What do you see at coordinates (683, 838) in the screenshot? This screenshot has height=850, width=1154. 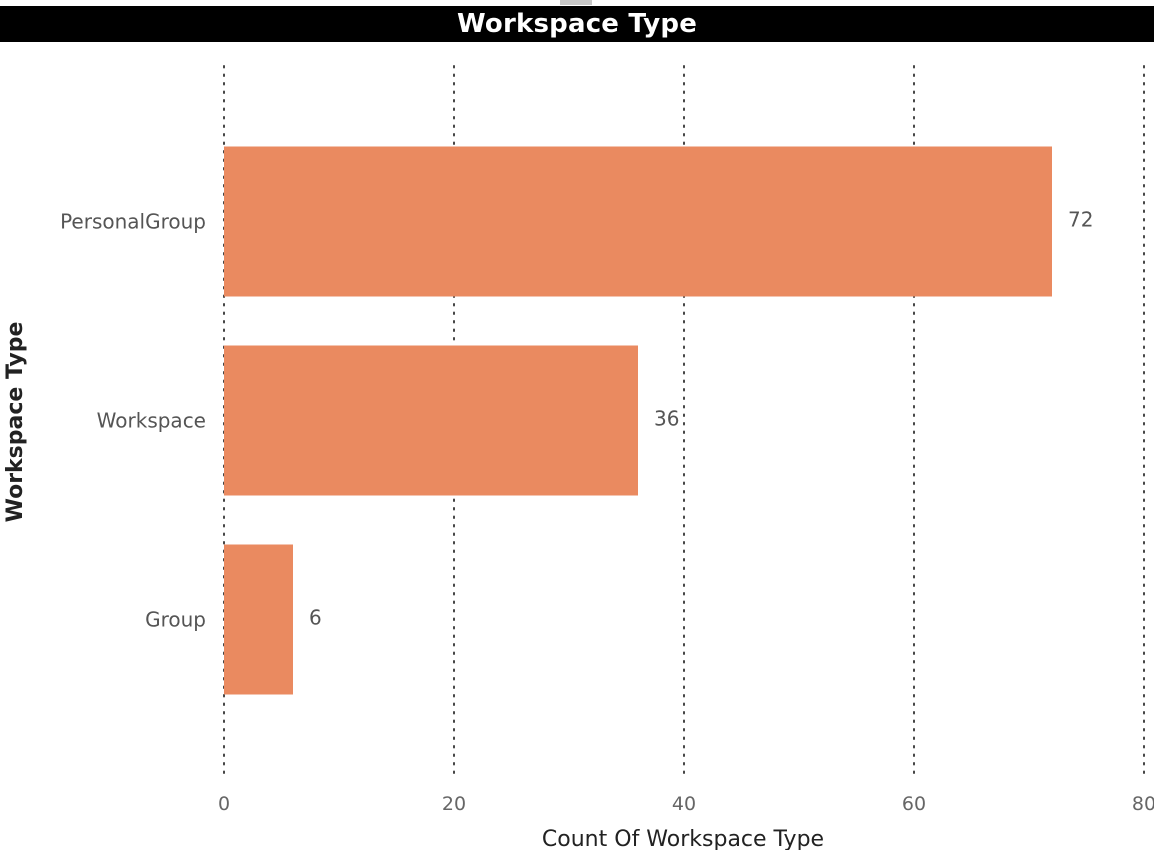 I see `x-axis-title: Count Of Workspace Type` at bounding box center [683, 838].